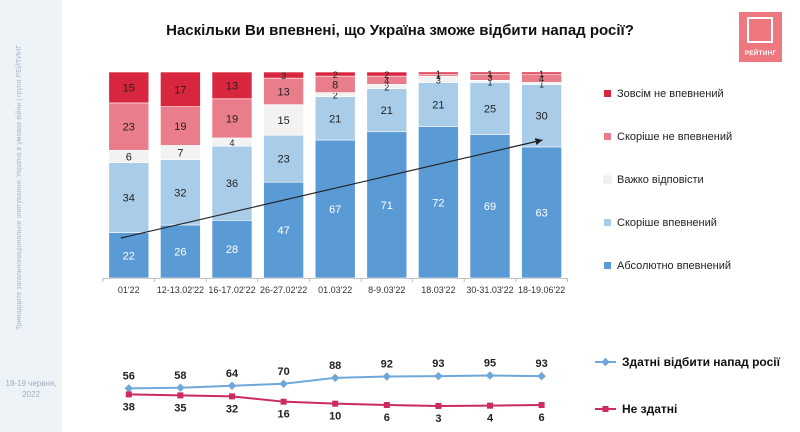 Image resolution: width=800 pixels, height=432 pixels. What do you see at coordinates (180, 252) in the screenshot?
I see `bar-value-label: 26` at bounding box center [180, 252].